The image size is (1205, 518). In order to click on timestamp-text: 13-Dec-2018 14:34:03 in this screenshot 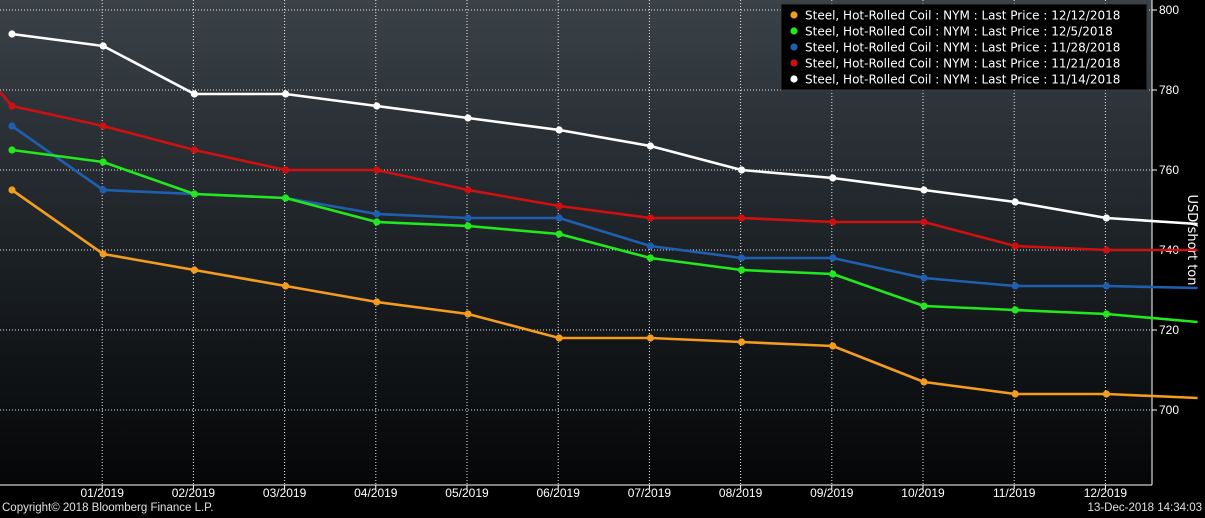, I will do `click(1144, 508)`.